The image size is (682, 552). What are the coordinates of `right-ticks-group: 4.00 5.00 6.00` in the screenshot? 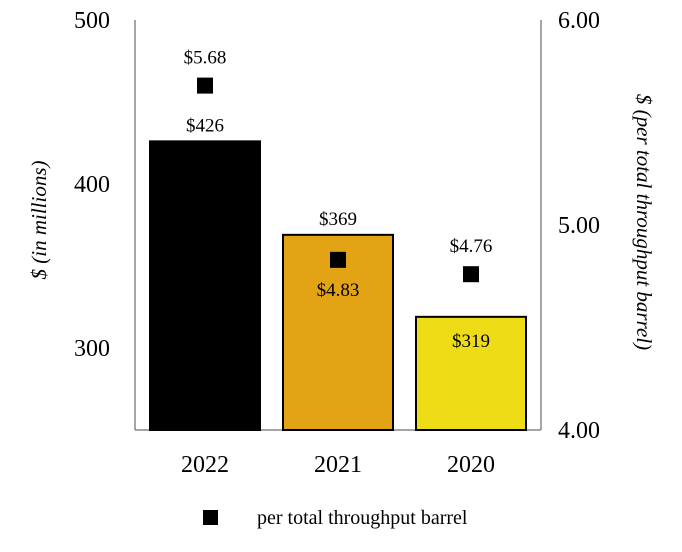 It's located at (579, 226).